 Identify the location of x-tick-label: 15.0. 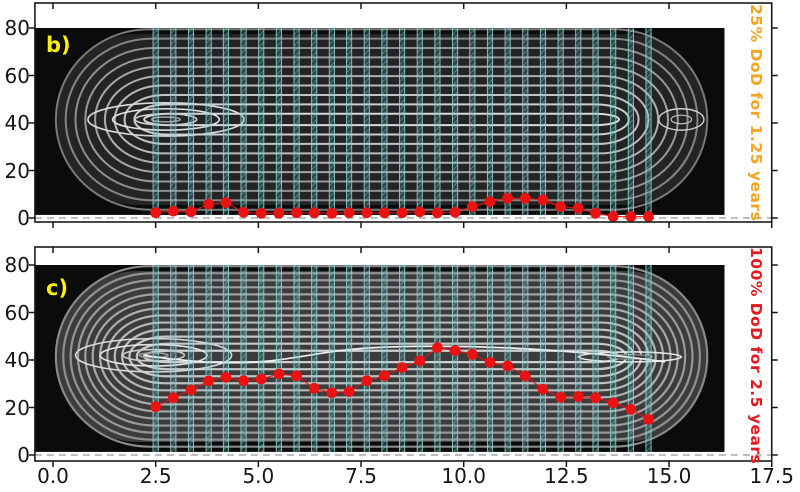
(669, 476).